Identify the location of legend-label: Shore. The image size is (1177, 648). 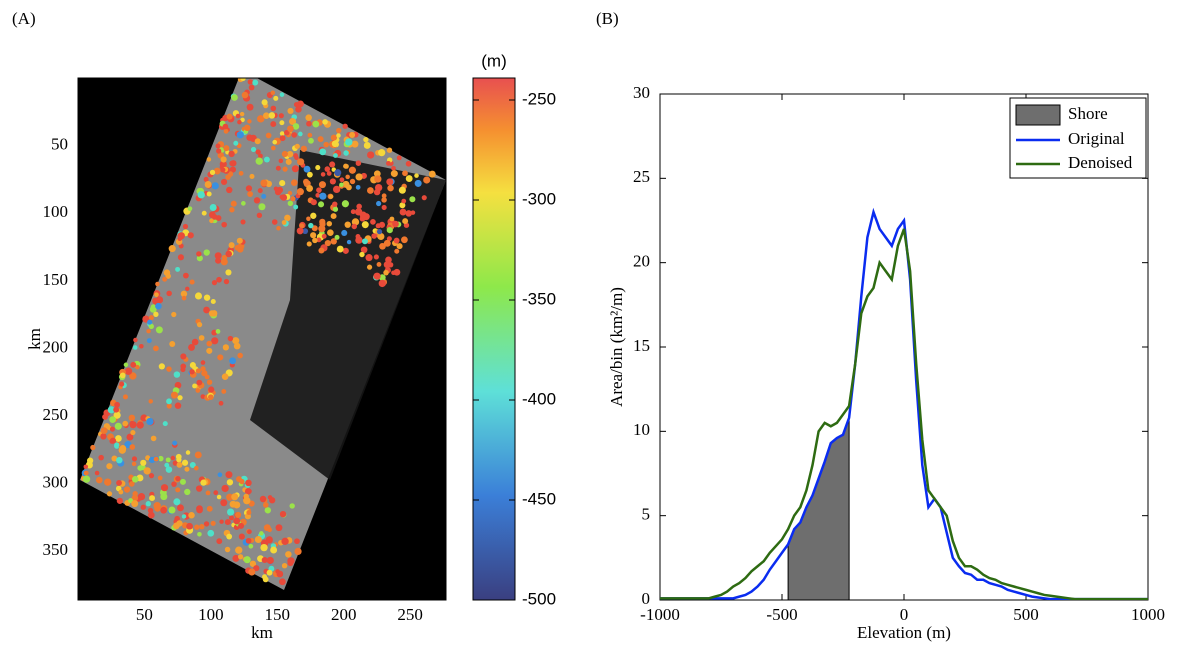
(1088, 113).